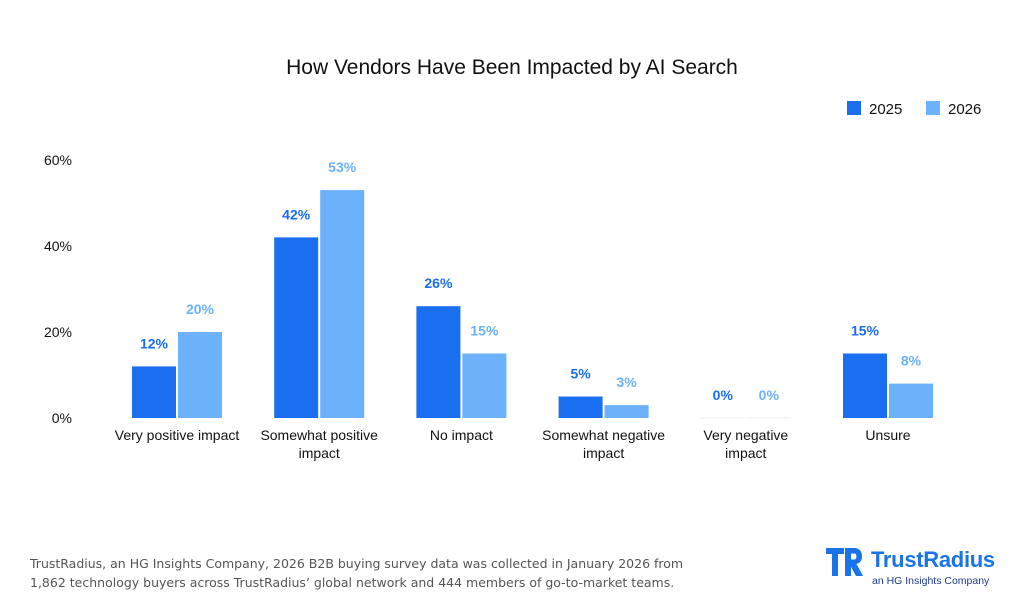 Image resolution: width=1024 pixels, height=614 pixels. What do you see at coordinates (964, 109) in the screenshot?
I see `legend-label: 2026` at bounding box center [964, 109].